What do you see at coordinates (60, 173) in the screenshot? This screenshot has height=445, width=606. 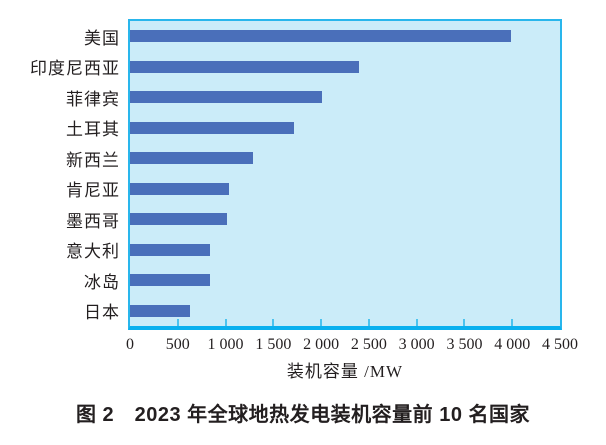 I see `y-axis-labels: 美国印度尼西亚菲律宾土耳其新西兰肯尼亚墨西哥意大利冰岛日本` at bounding box center [60, 173].